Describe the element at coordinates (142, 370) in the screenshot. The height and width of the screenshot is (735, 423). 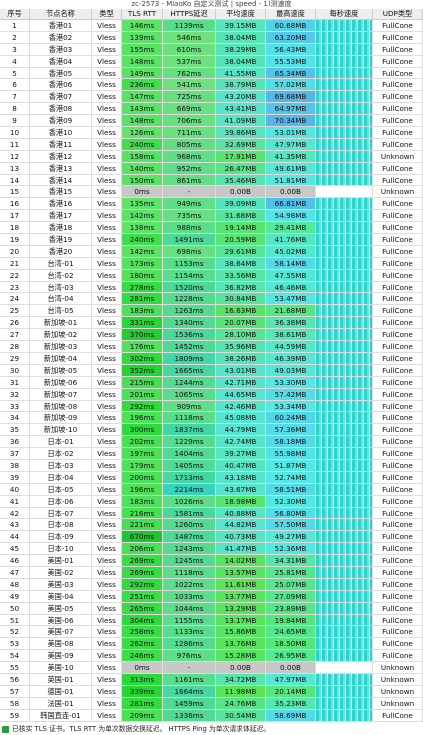
I see `tls-rtt: 352ms` at that location.